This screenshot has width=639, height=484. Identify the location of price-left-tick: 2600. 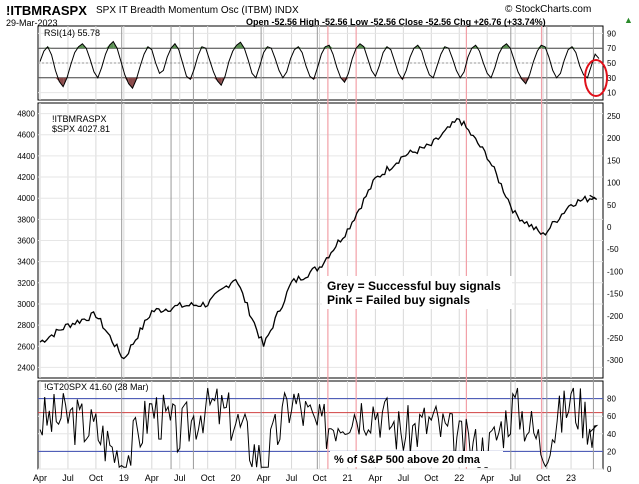
(26, 346).